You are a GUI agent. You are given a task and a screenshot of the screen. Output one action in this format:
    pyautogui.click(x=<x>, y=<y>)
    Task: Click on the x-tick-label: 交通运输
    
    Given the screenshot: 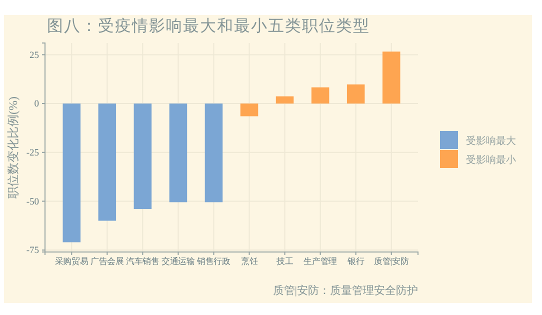 What is the action you would take?
    pyautogui.click(x=178, y=261)
    